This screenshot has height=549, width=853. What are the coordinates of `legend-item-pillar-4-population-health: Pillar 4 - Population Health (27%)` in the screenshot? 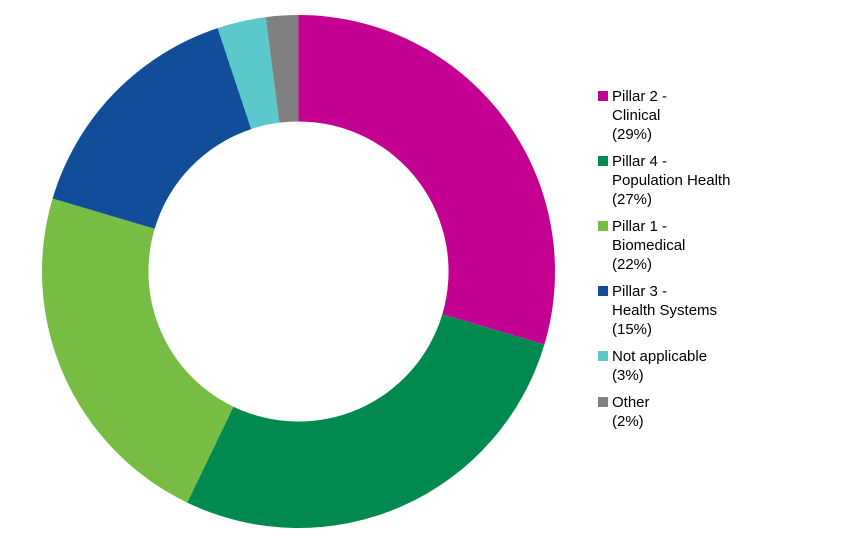 It's located at (664, 180).